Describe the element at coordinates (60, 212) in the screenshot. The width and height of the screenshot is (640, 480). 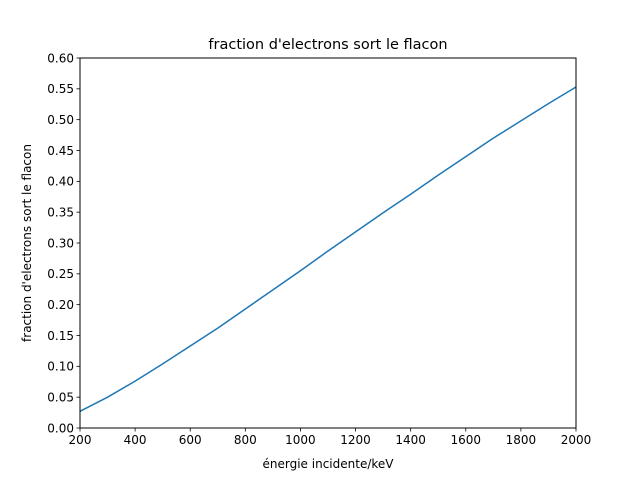
I see `y-tick-label: 0.35` at that location.